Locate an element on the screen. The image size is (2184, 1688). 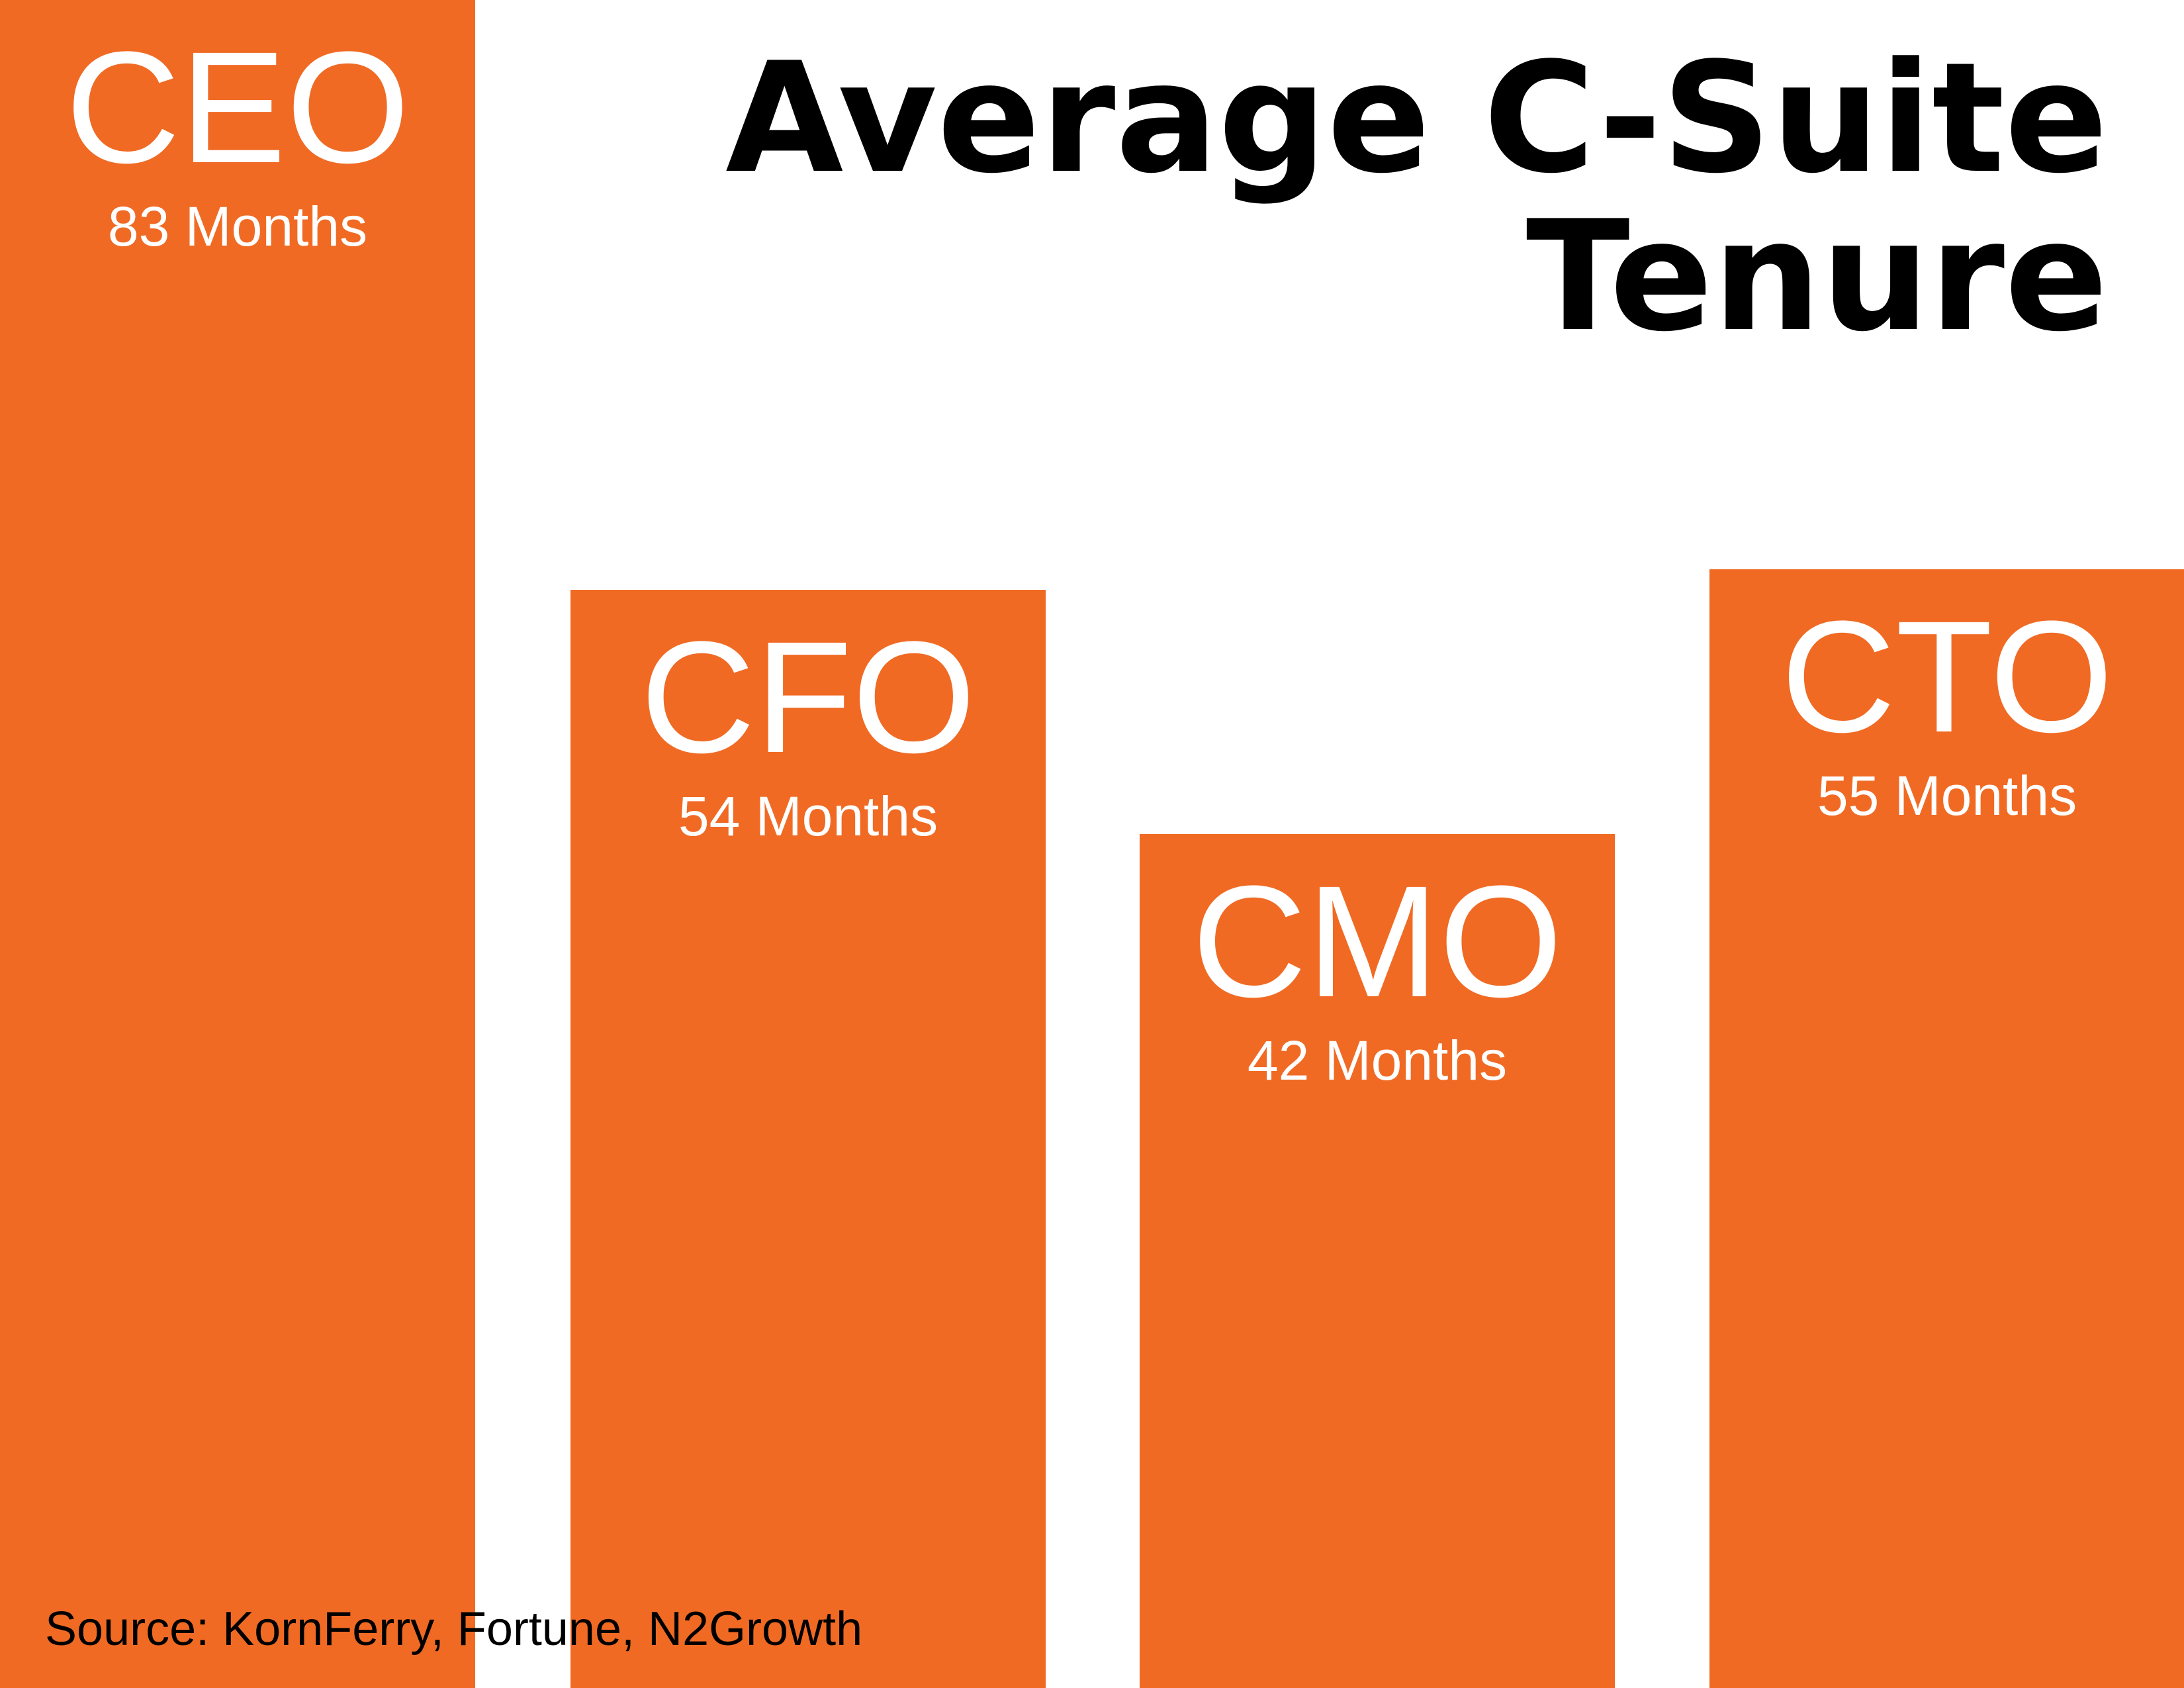
bar-label-cto: CTO is located at coordinates (1947, 676).